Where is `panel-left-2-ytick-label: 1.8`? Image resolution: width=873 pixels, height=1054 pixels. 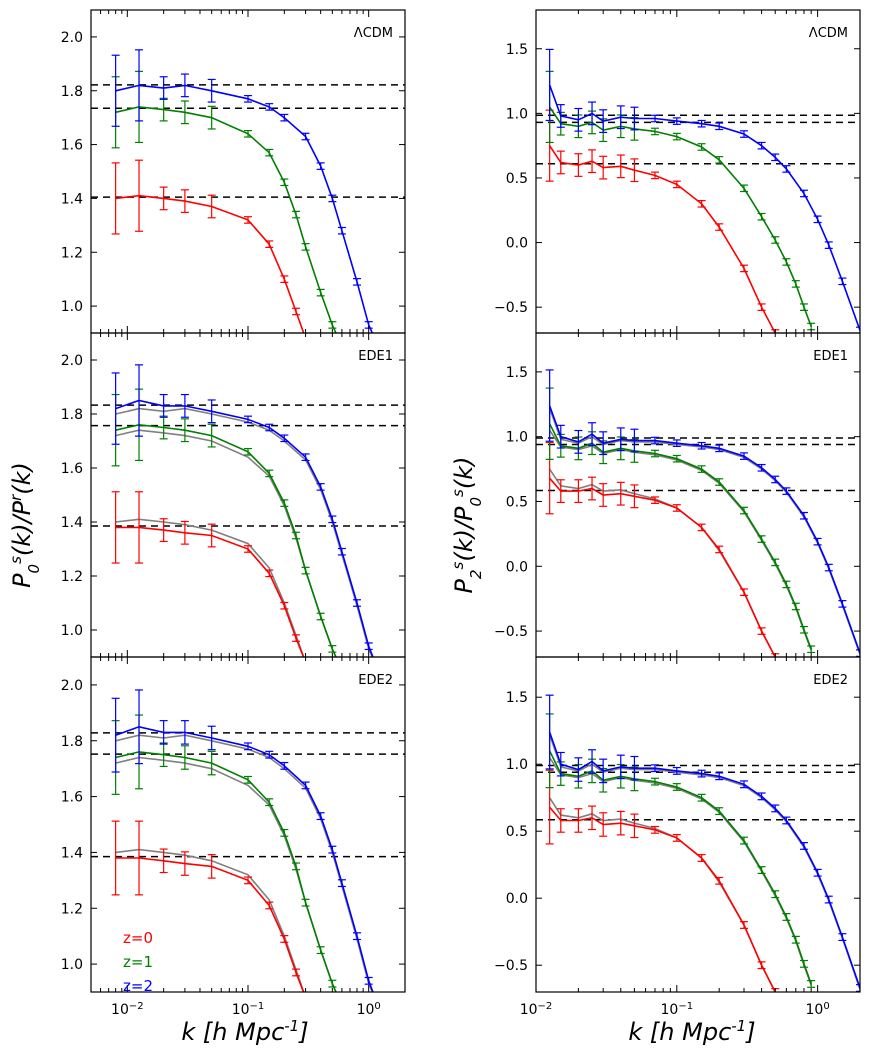
panel-left-2-ytick-label: 1.8 is located at coordinates (72, 742).